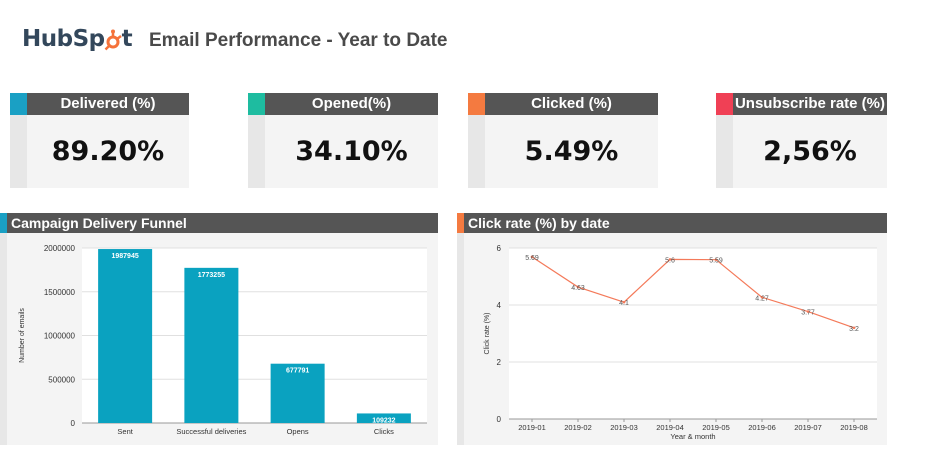 Image resolution: width=939 pixels, height=474 pixels. I want to click on x-tick-label: Opens, so click(298, 431).